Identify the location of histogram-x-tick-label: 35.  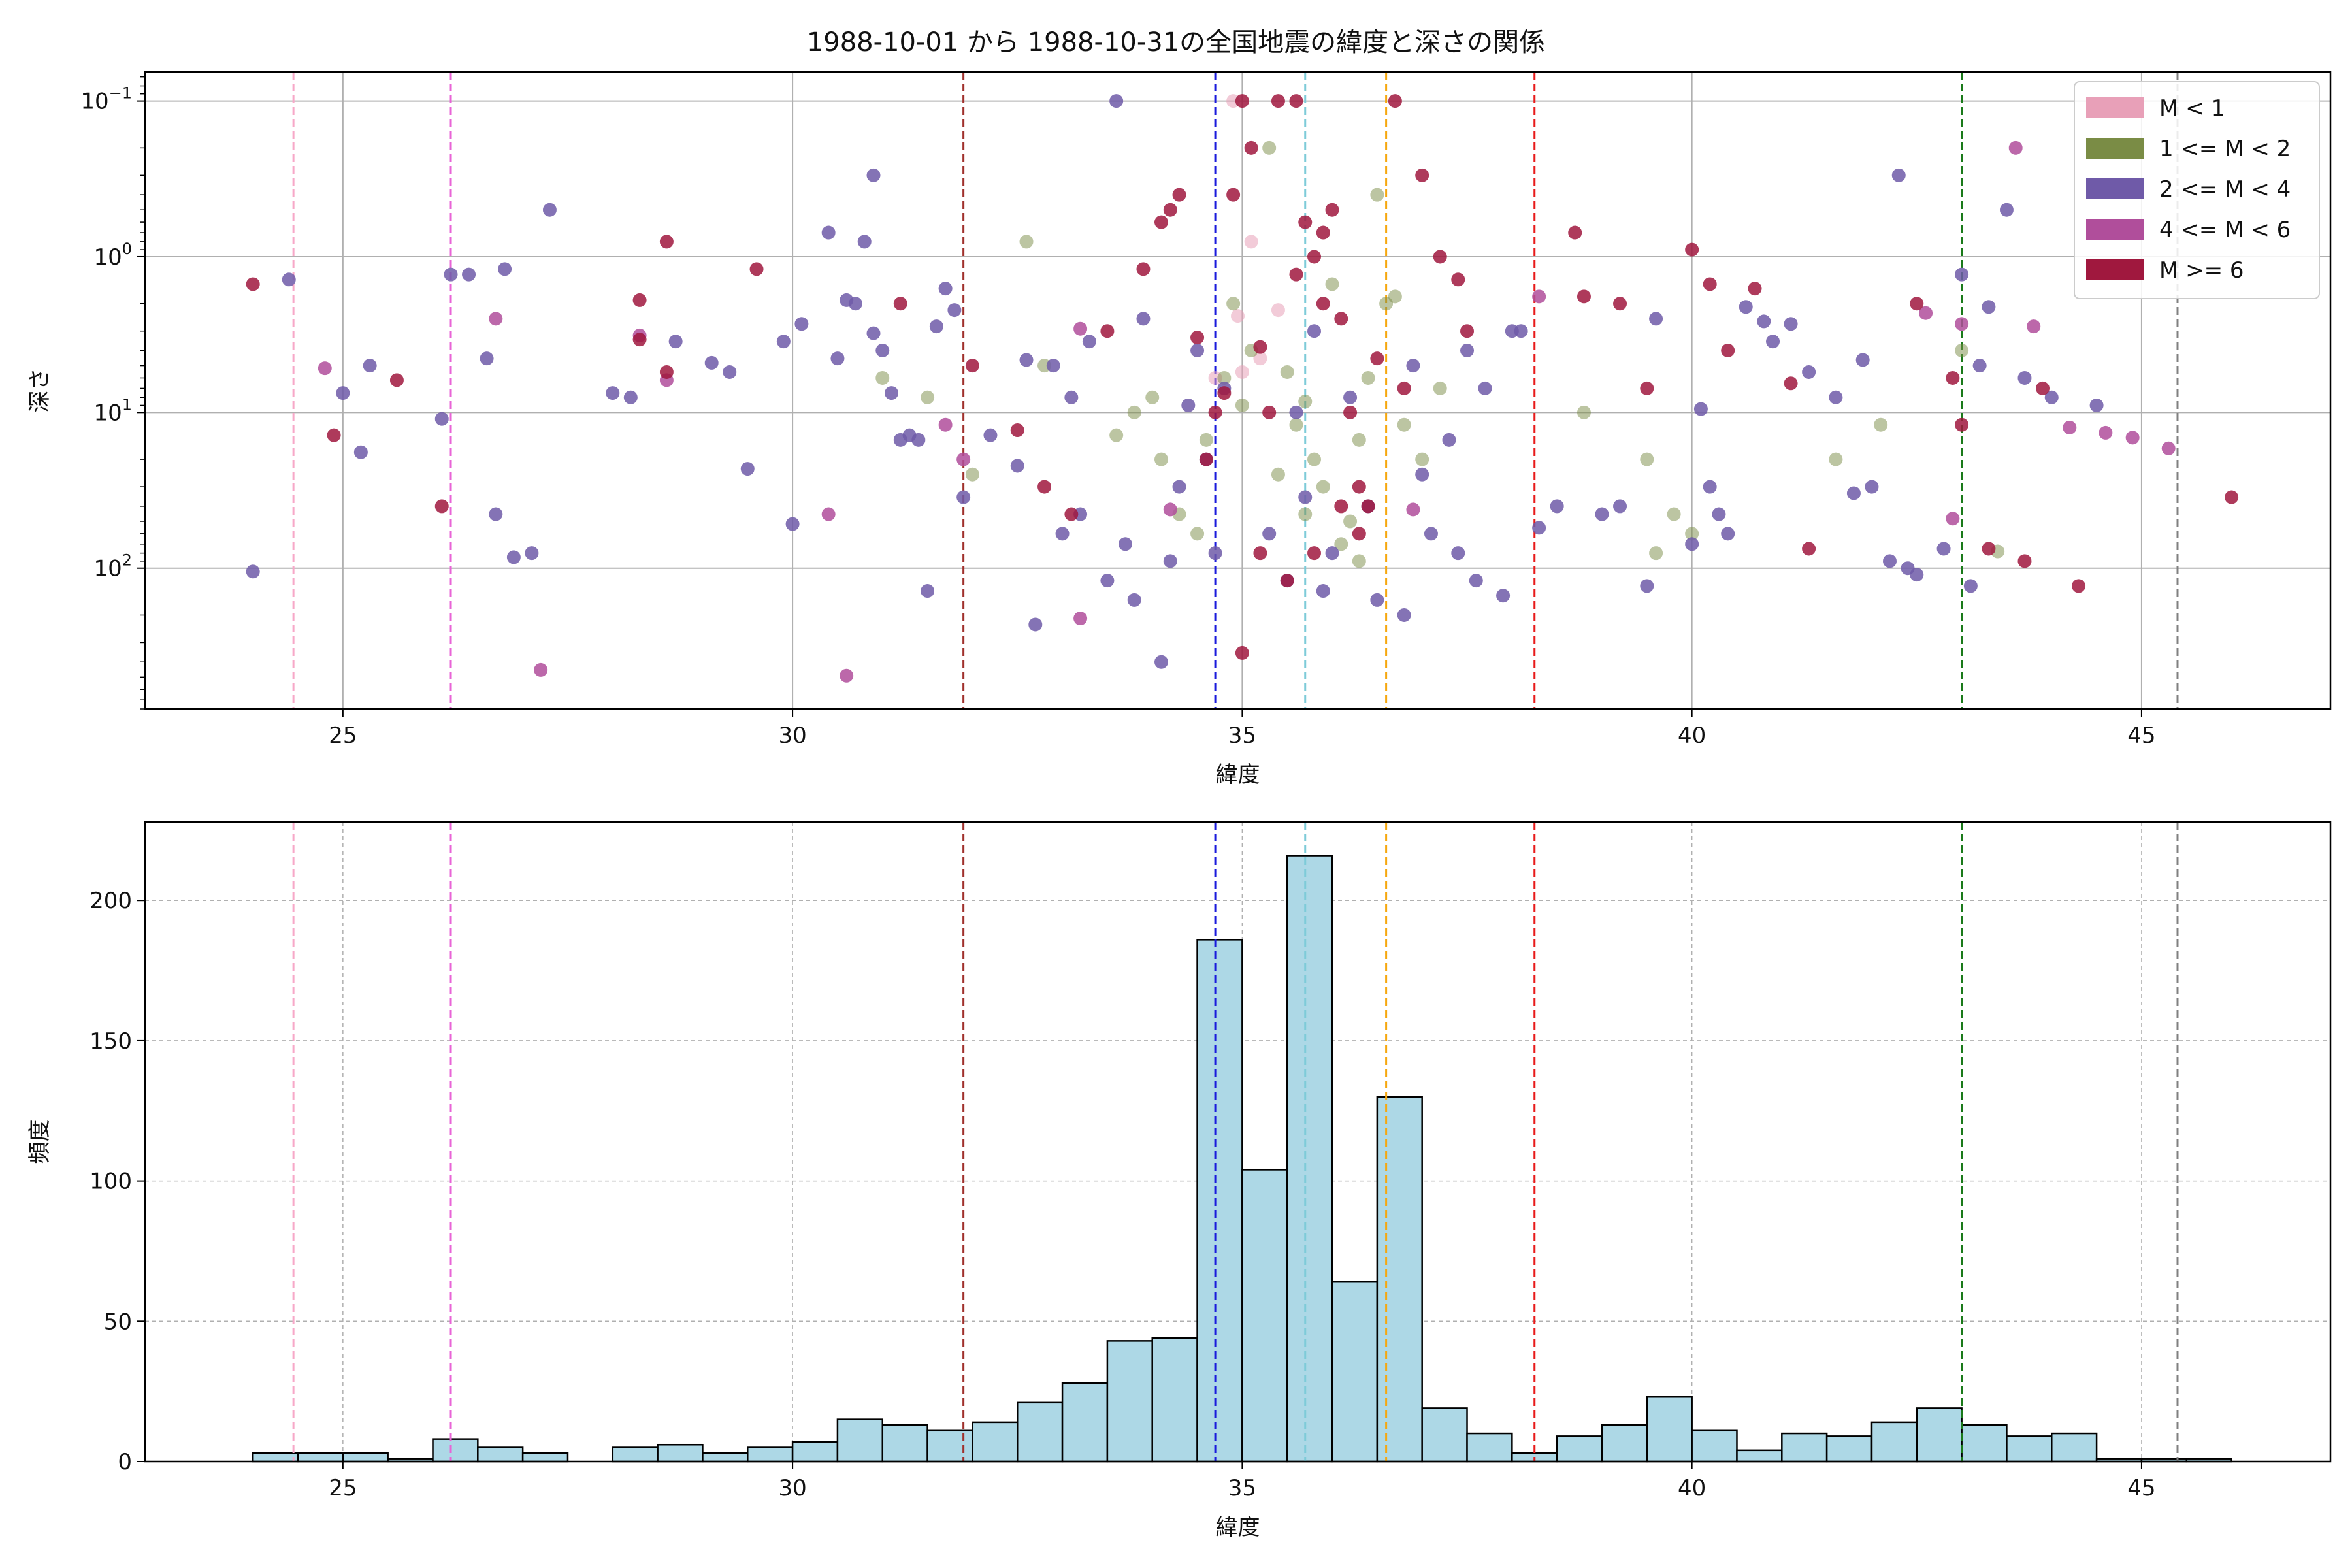
(1242, 1488).